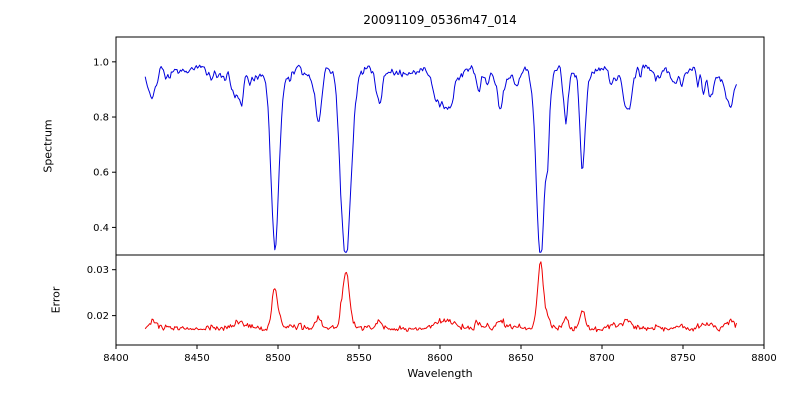 This screenshot has height=400, width=800. Describe the element at coordinates (98, 270) in the screenshot. I see `y-tick-label: 0.03` at that location.